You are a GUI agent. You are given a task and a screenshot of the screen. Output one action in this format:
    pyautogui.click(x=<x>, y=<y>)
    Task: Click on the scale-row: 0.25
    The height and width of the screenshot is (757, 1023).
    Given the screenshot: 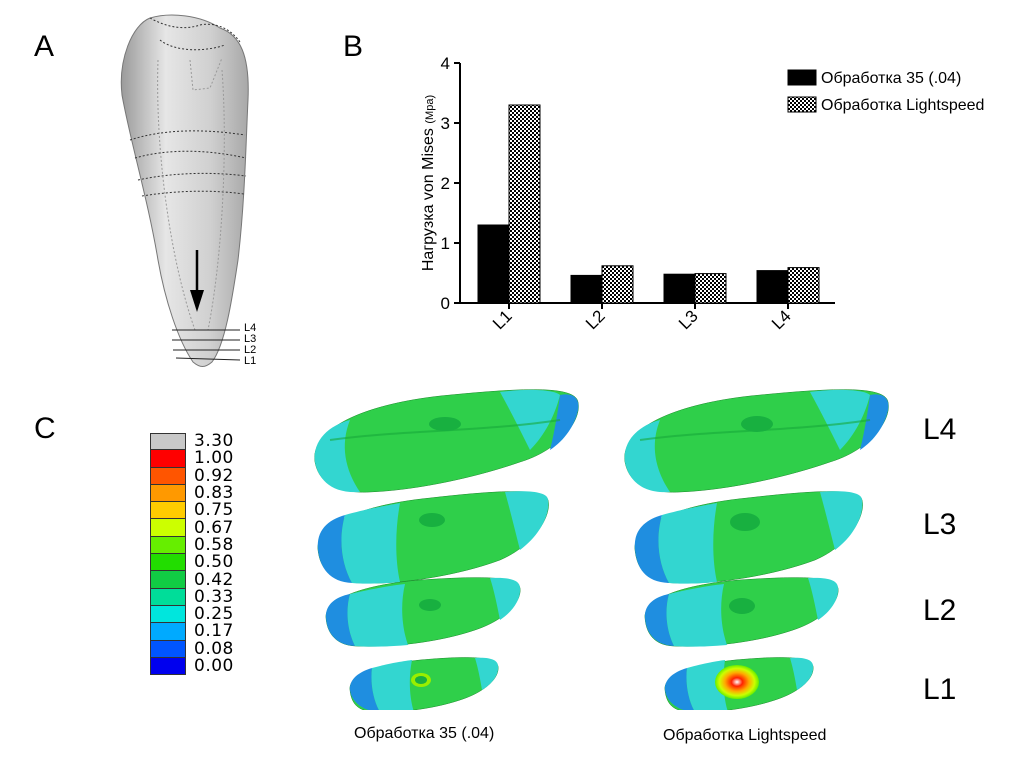 What is the action you would take?
    pyautogui.click(x=192, y=614)
    